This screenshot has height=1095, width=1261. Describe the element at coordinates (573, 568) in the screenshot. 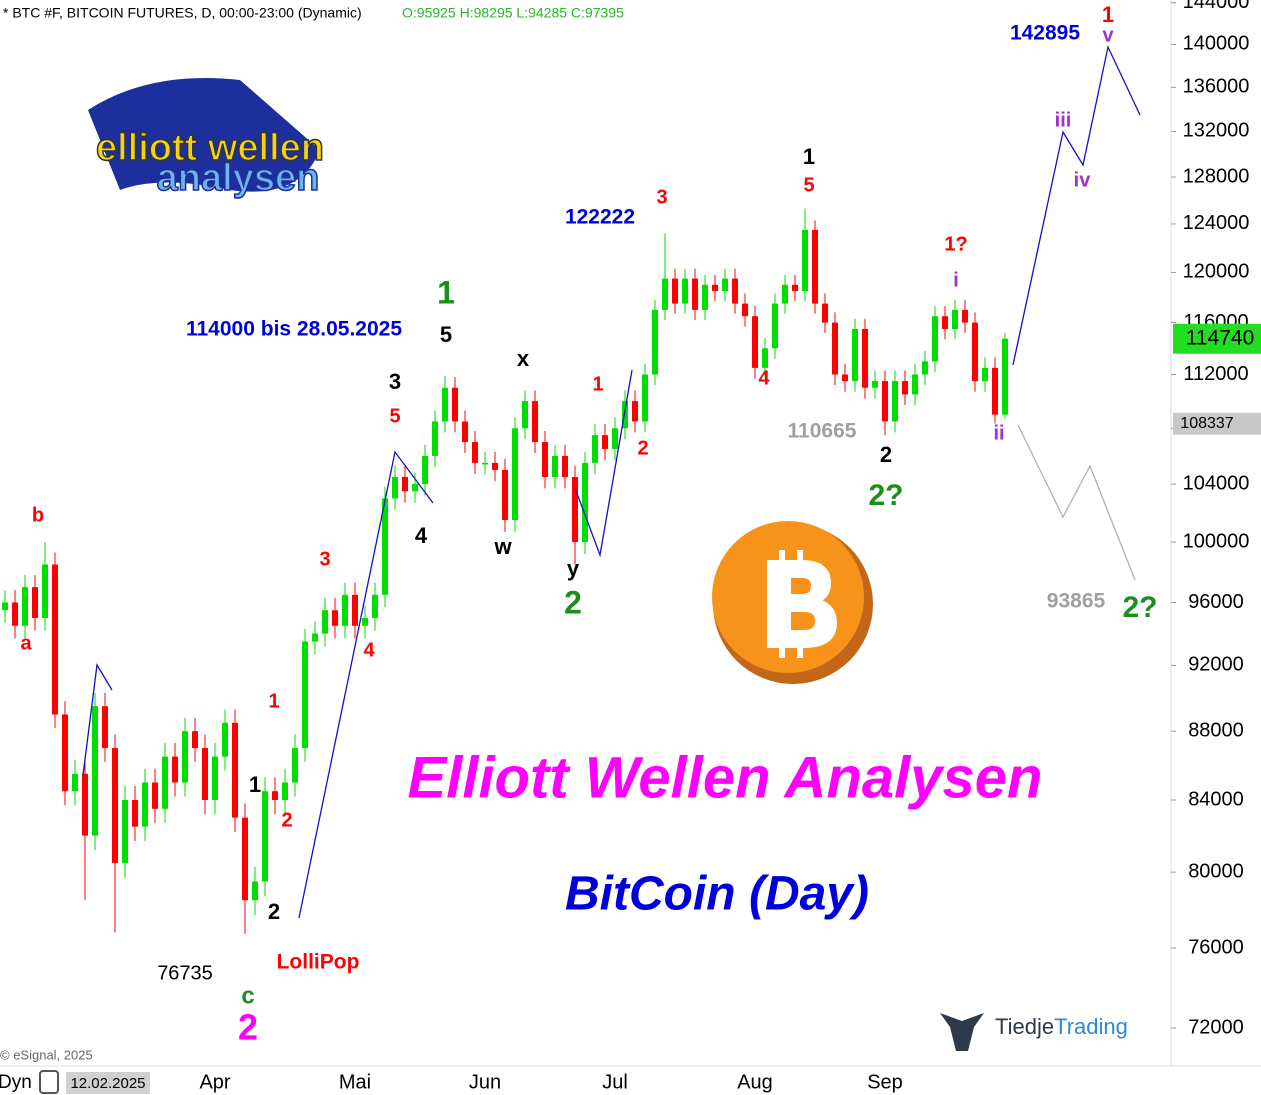

I see `wave-label: y` at that location.